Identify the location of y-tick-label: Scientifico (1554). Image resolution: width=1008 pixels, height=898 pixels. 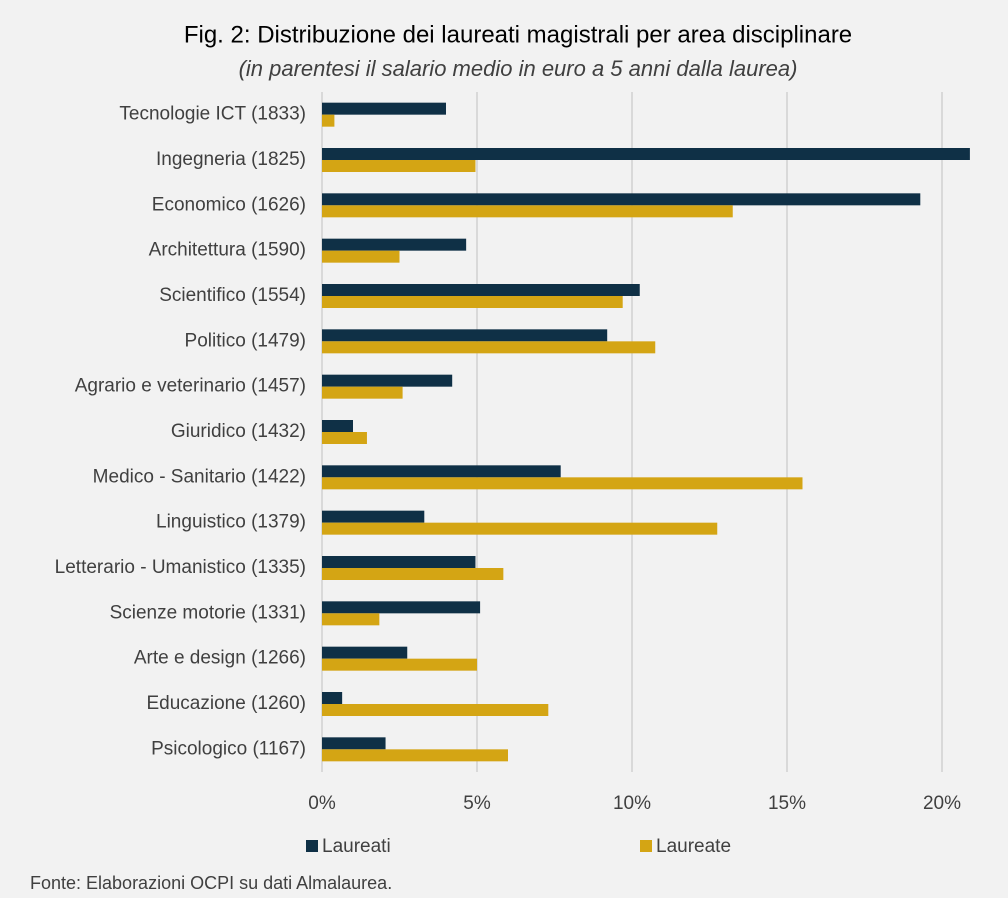
(232, 295).